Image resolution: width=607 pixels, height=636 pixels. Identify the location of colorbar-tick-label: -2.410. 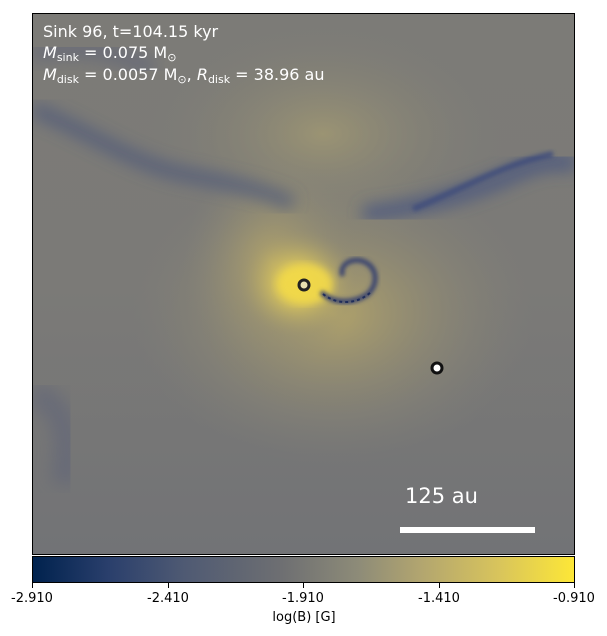
(168, 598).